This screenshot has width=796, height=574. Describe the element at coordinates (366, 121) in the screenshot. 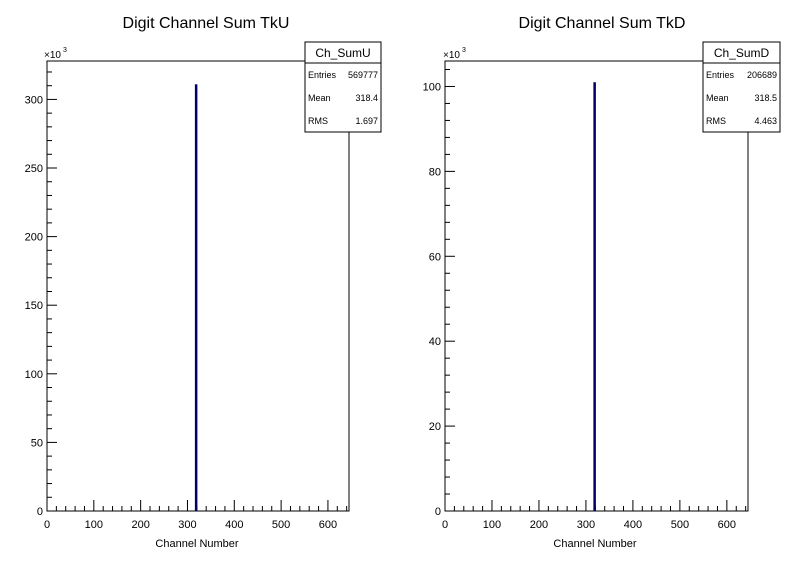

I see `stats-value: 1.697` at that location.